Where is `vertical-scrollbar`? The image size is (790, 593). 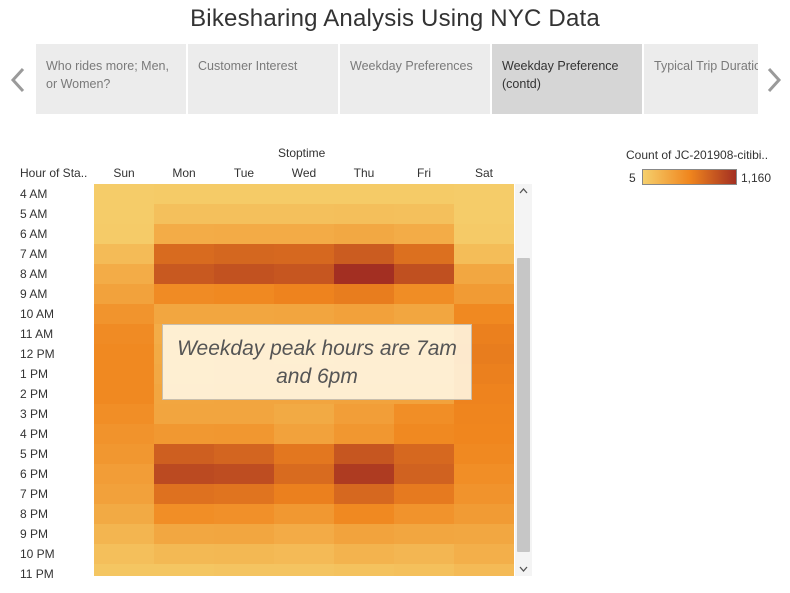 vertical-scrollbar is located at coordinates (523, 380).